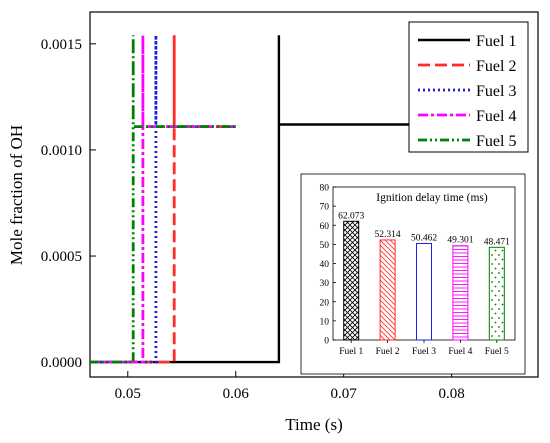 The width and height of the screenshot is (550, 443). I want to click on inset-bar-value-label: 48.471, so click(497, 242).